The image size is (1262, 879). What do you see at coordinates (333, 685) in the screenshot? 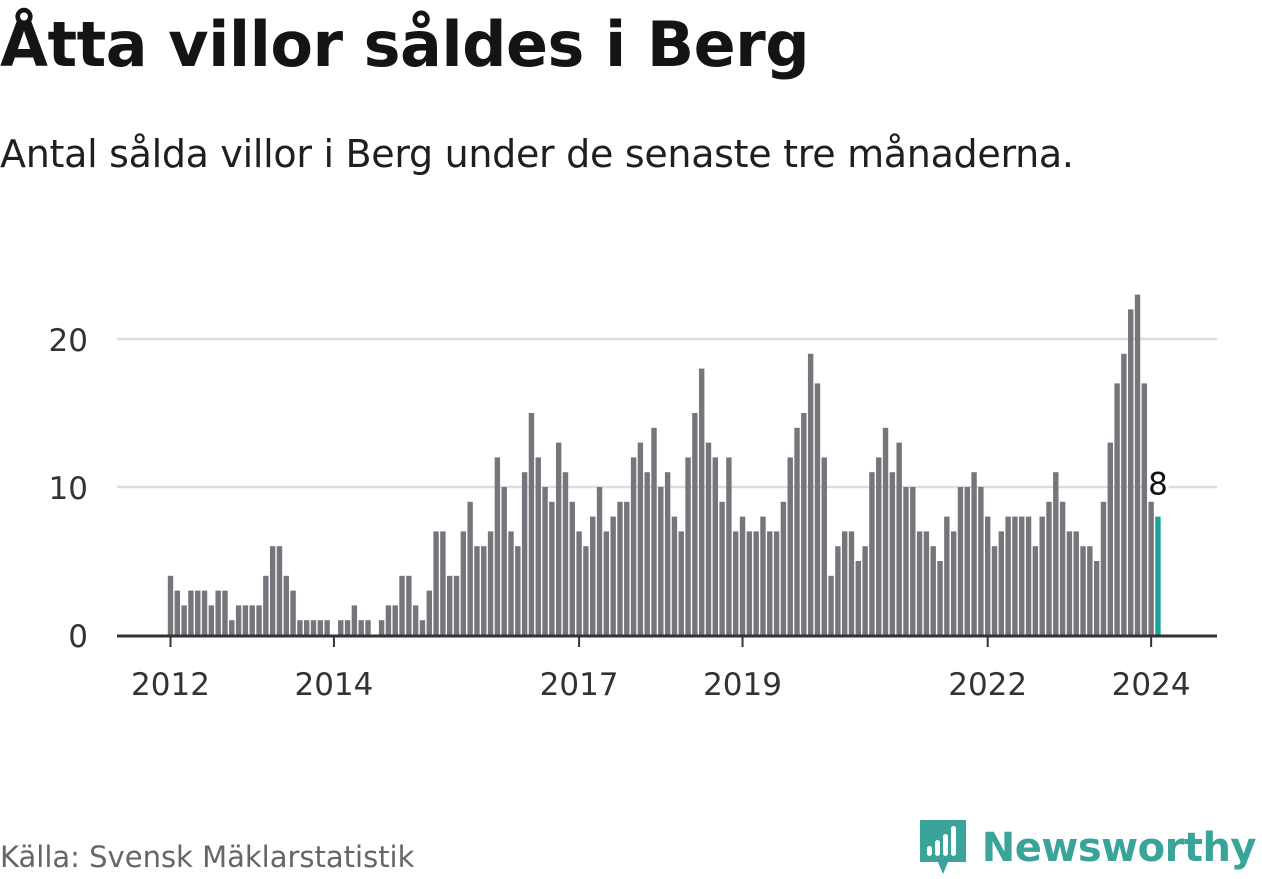
I see `x-tick-label: 2014` at bounding box center [333, 685].